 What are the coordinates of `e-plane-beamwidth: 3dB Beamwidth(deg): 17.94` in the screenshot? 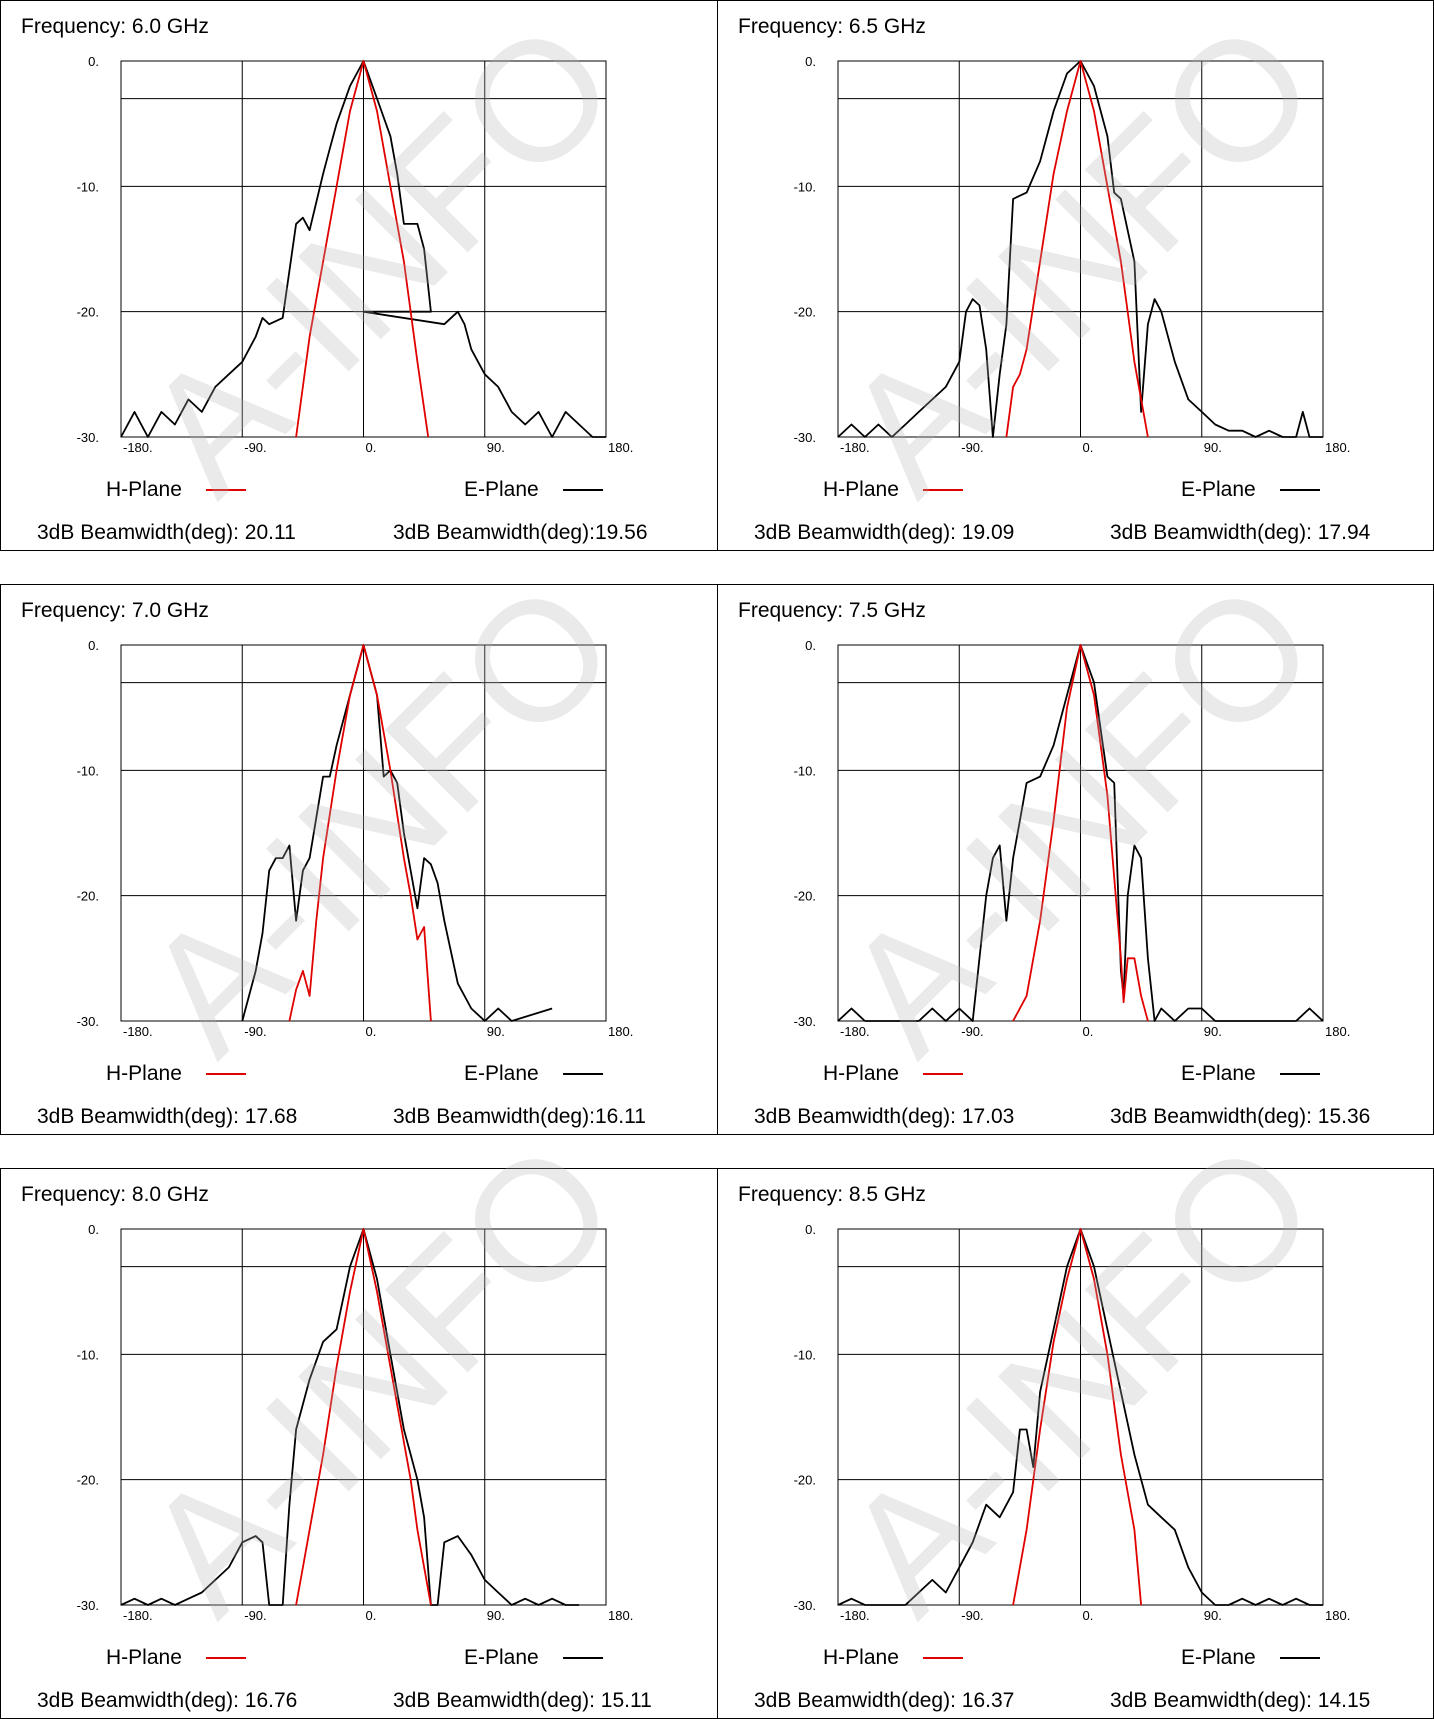 It's located at (1240, 532).